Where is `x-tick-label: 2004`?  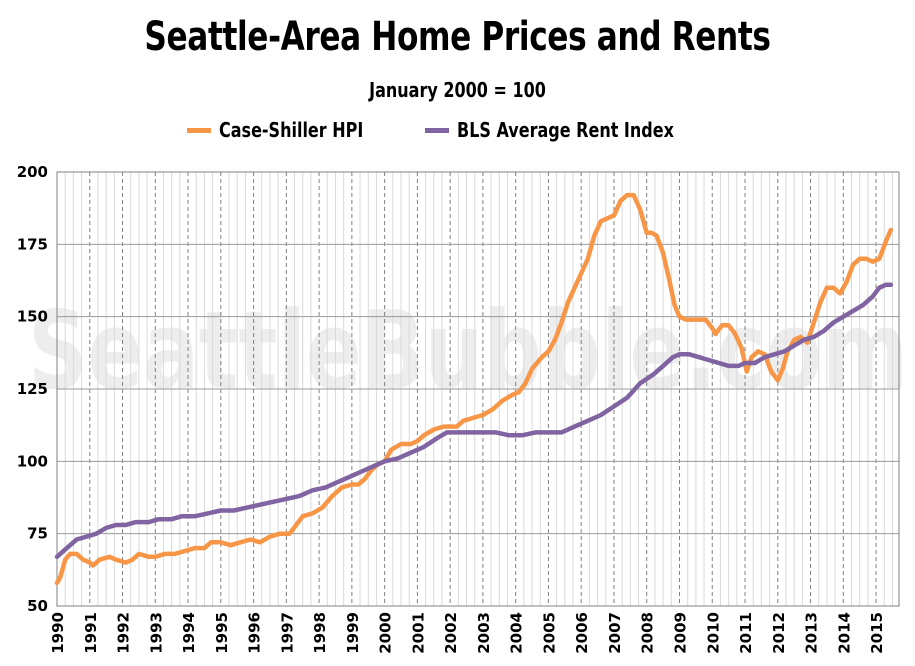
x-tick-label: 2004 is located at coordinates (517, 633).